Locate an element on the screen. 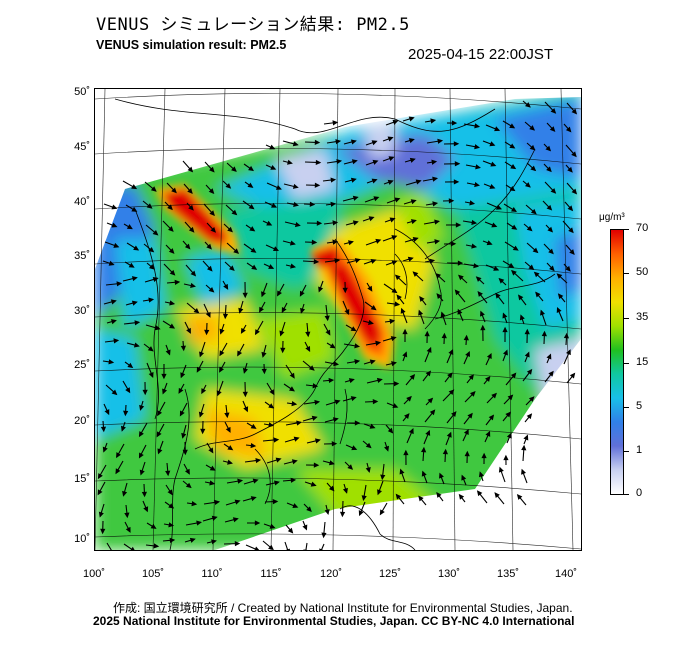 The height and width of the screenshot is (649, 700). lon-label-110: 110˚ is located at coordinates (212, 574).